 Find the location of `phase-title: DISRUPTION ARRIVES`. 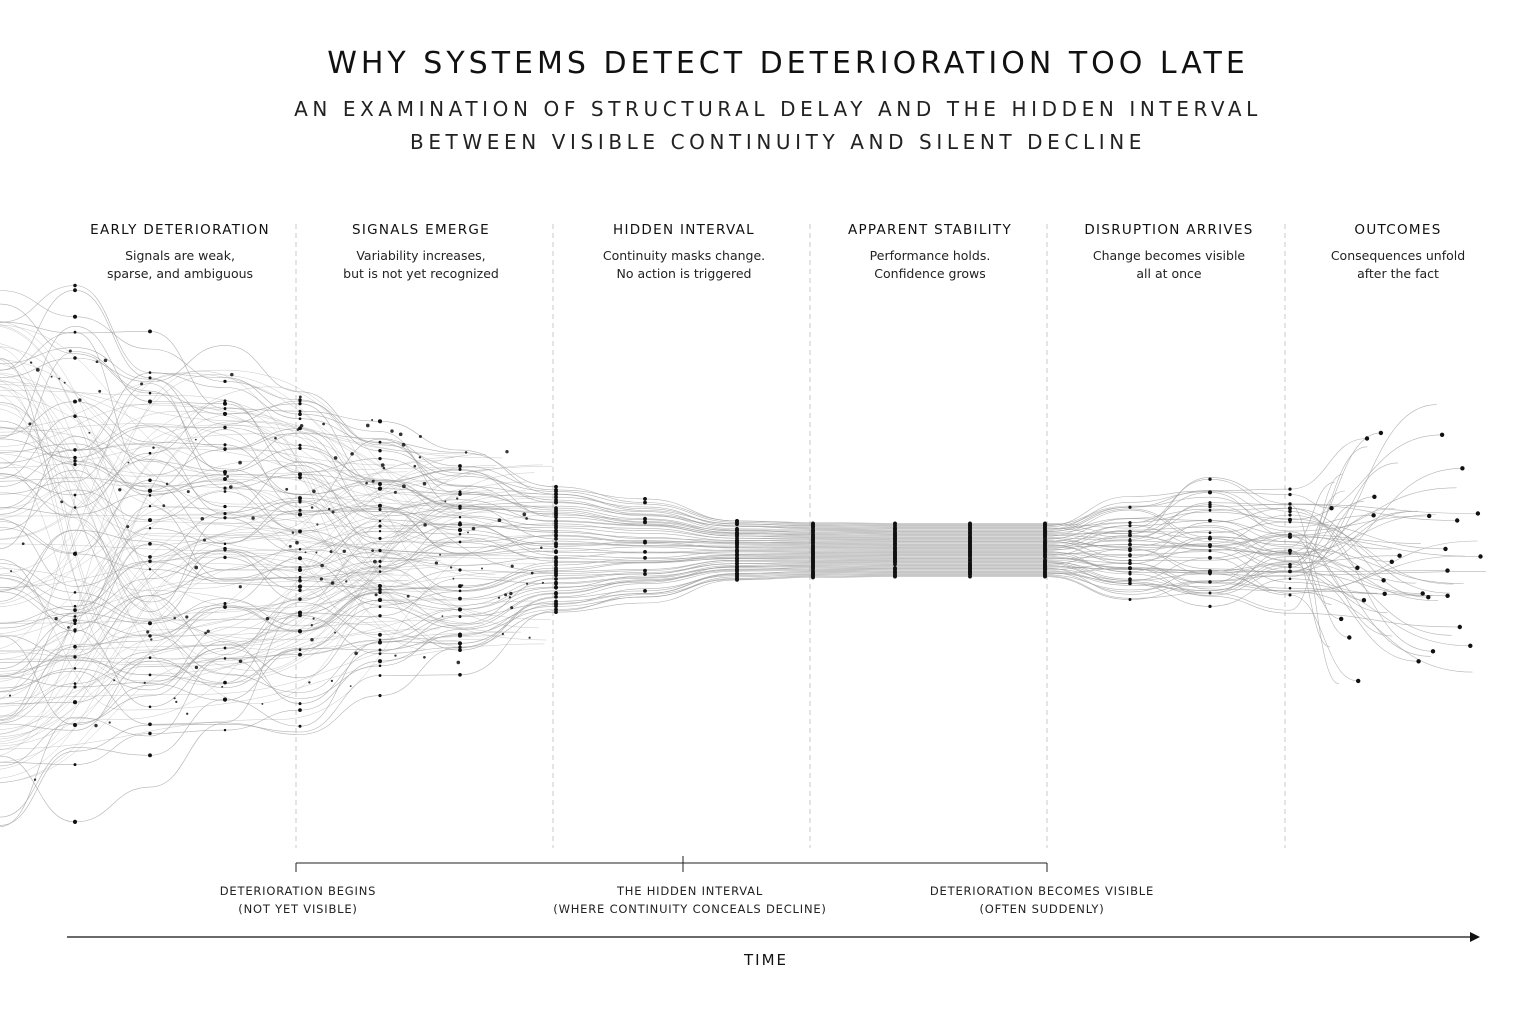

phase-title: DISRUPTION ARRIVES is located at coordinates (1169, 230).